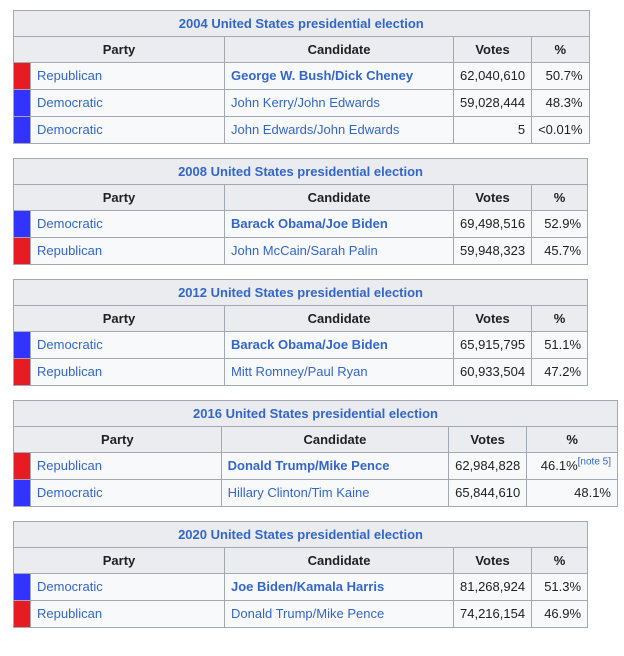  I want to click on candidate-cell: Hillary Clinton/Tim Kaine, so click(335, 493).